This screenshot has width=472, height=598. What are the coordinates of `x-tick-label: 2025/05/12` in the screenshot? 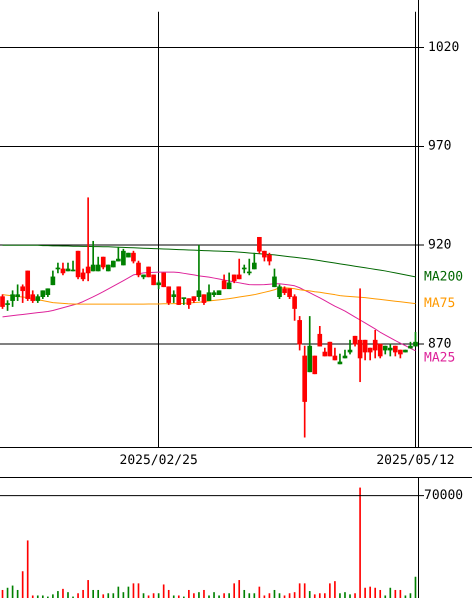 It's located at (415, 460).